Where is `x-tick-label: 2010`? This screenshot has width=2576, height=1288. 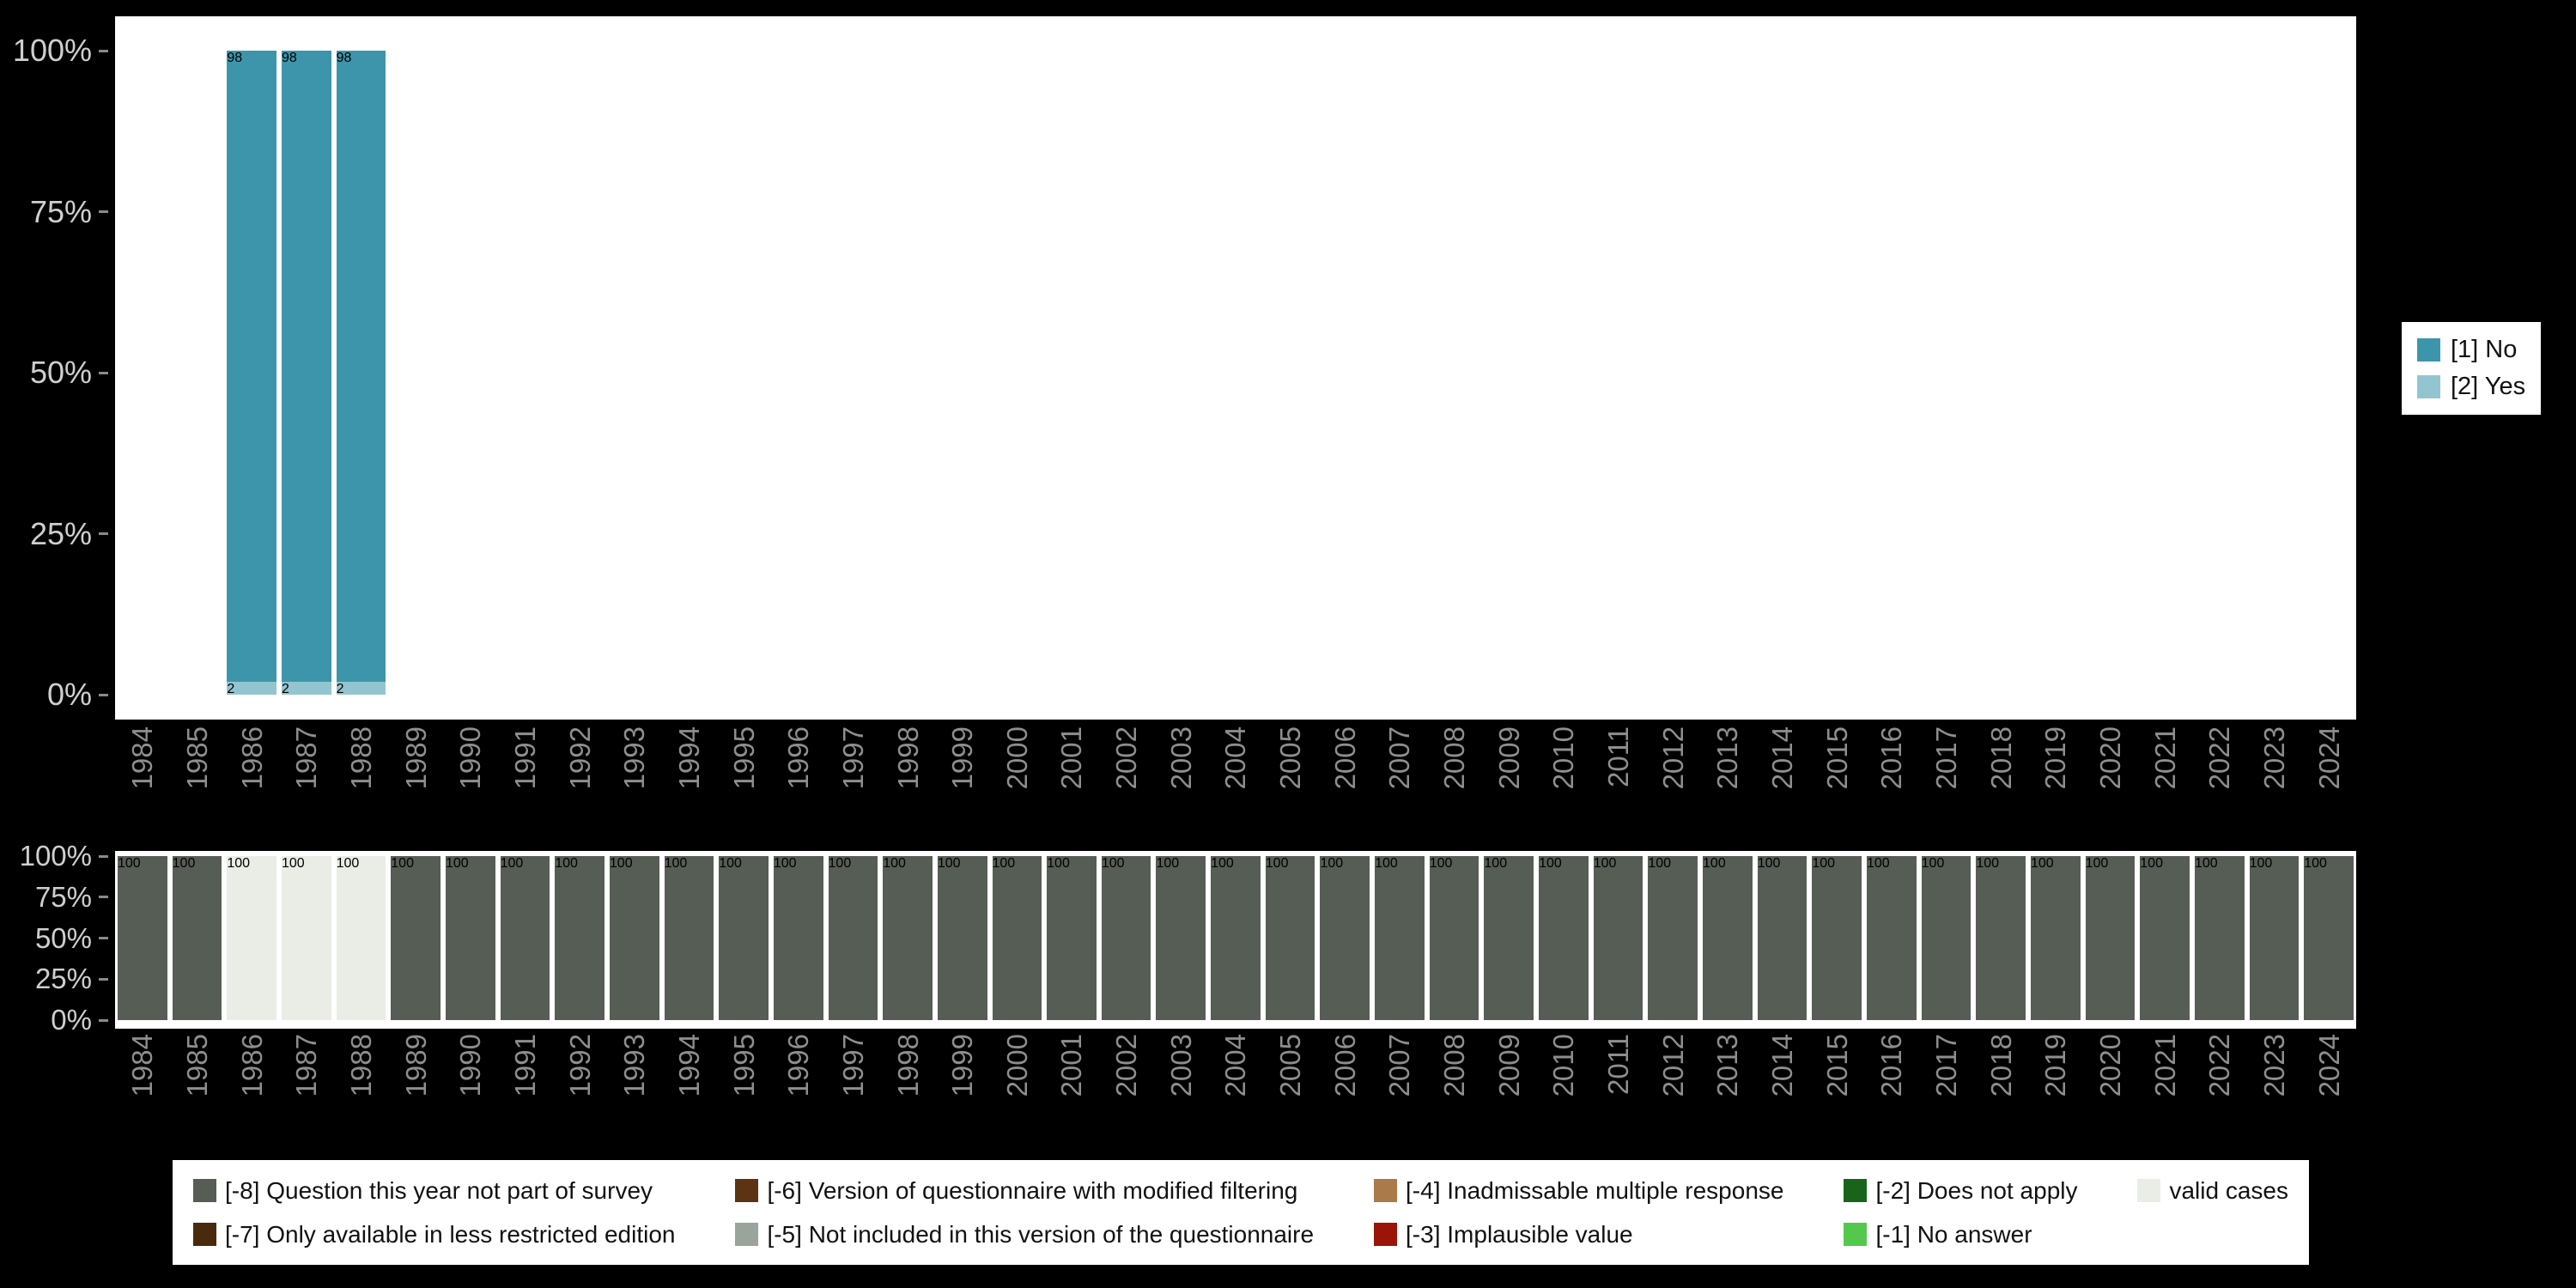
x-tick-label: 2010 is located at coordinates (1564, 1065).